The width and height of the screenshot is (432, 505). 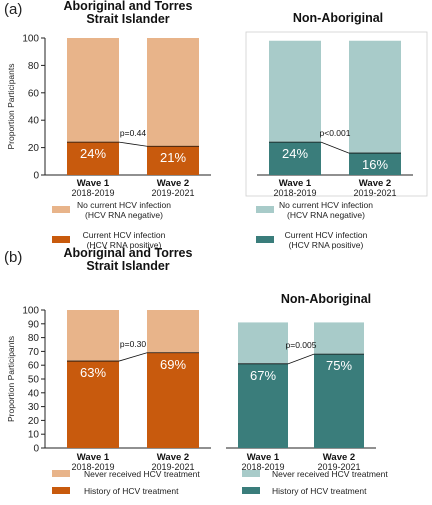 What do you see at coordinates (133, 344) in the screenshot?
I see `p-value-label: p=0.30` at bounding box center [133, 344].